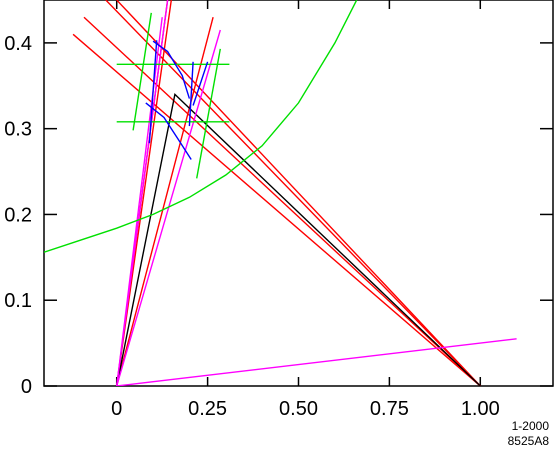 The width and height of the screenshot is (555, 452). What do you see at coordinates (480, 409) in the screenshot?
I see `x-tick-label: 1.00` at bounding box center [480, 409].